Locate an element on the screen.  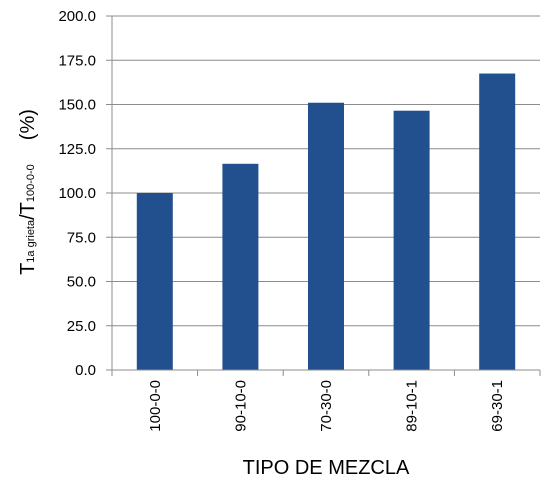
y-label-part: 100-0-0 is located at coordinates (31, 183).